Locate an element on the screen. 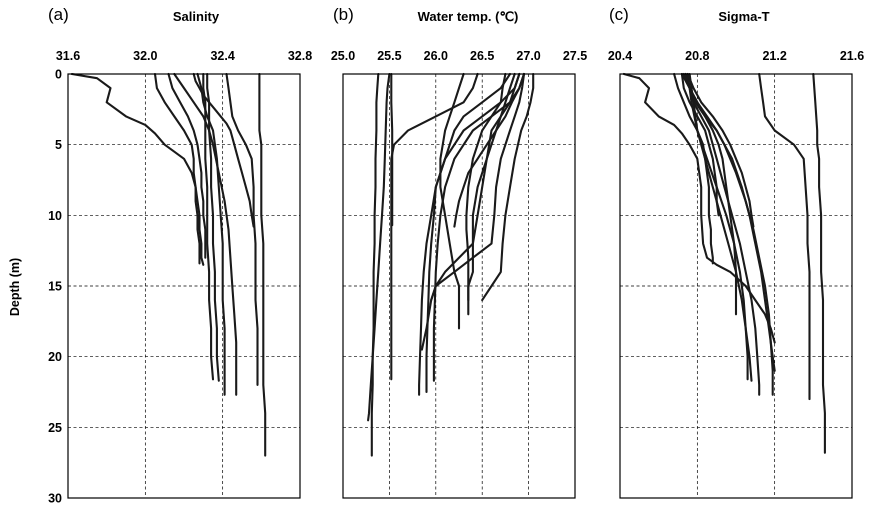  panel-a-xtick-label: 32.0 is located at coordinates (145, 56).